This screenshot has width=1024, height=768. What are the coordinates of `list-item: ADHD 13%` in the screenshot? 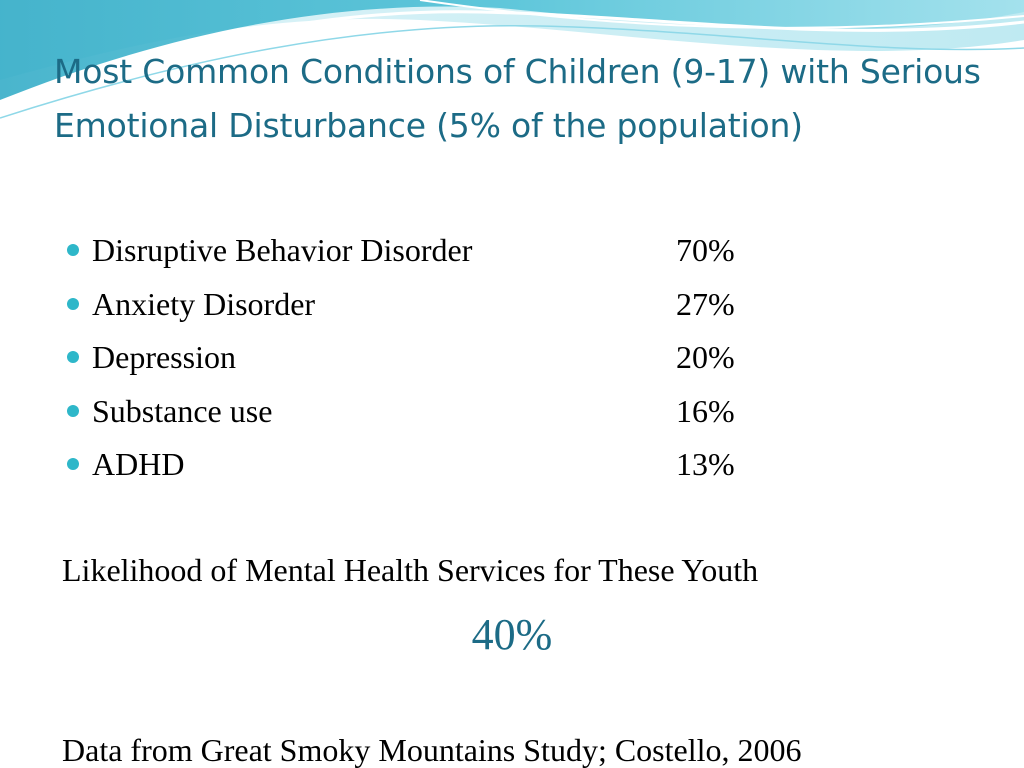 It's located at (442, 465).